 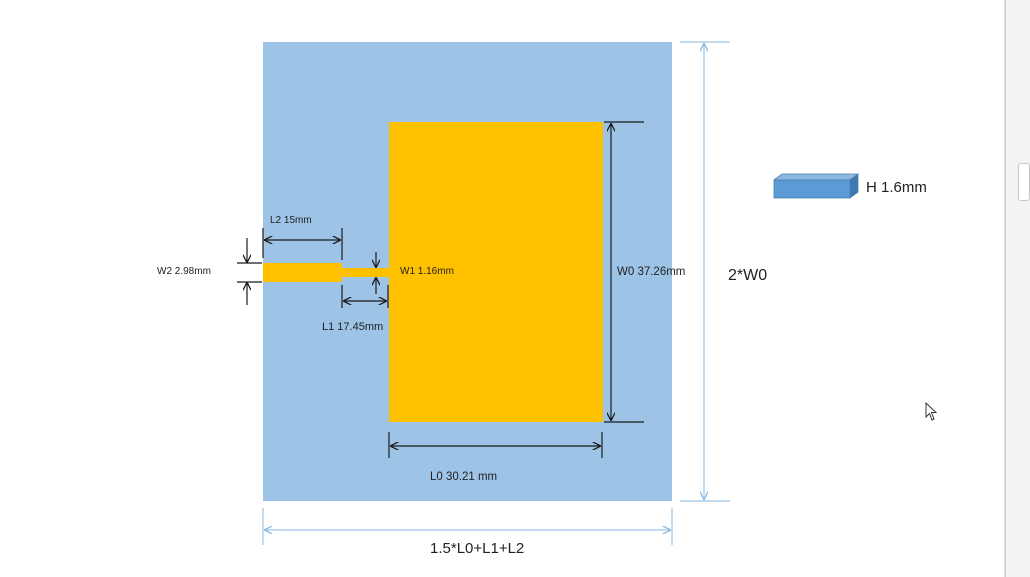 What do you see at coordinates (365, 272) in the screenshot?
I see `feed-line-l1` at bounding box center [365, 272].